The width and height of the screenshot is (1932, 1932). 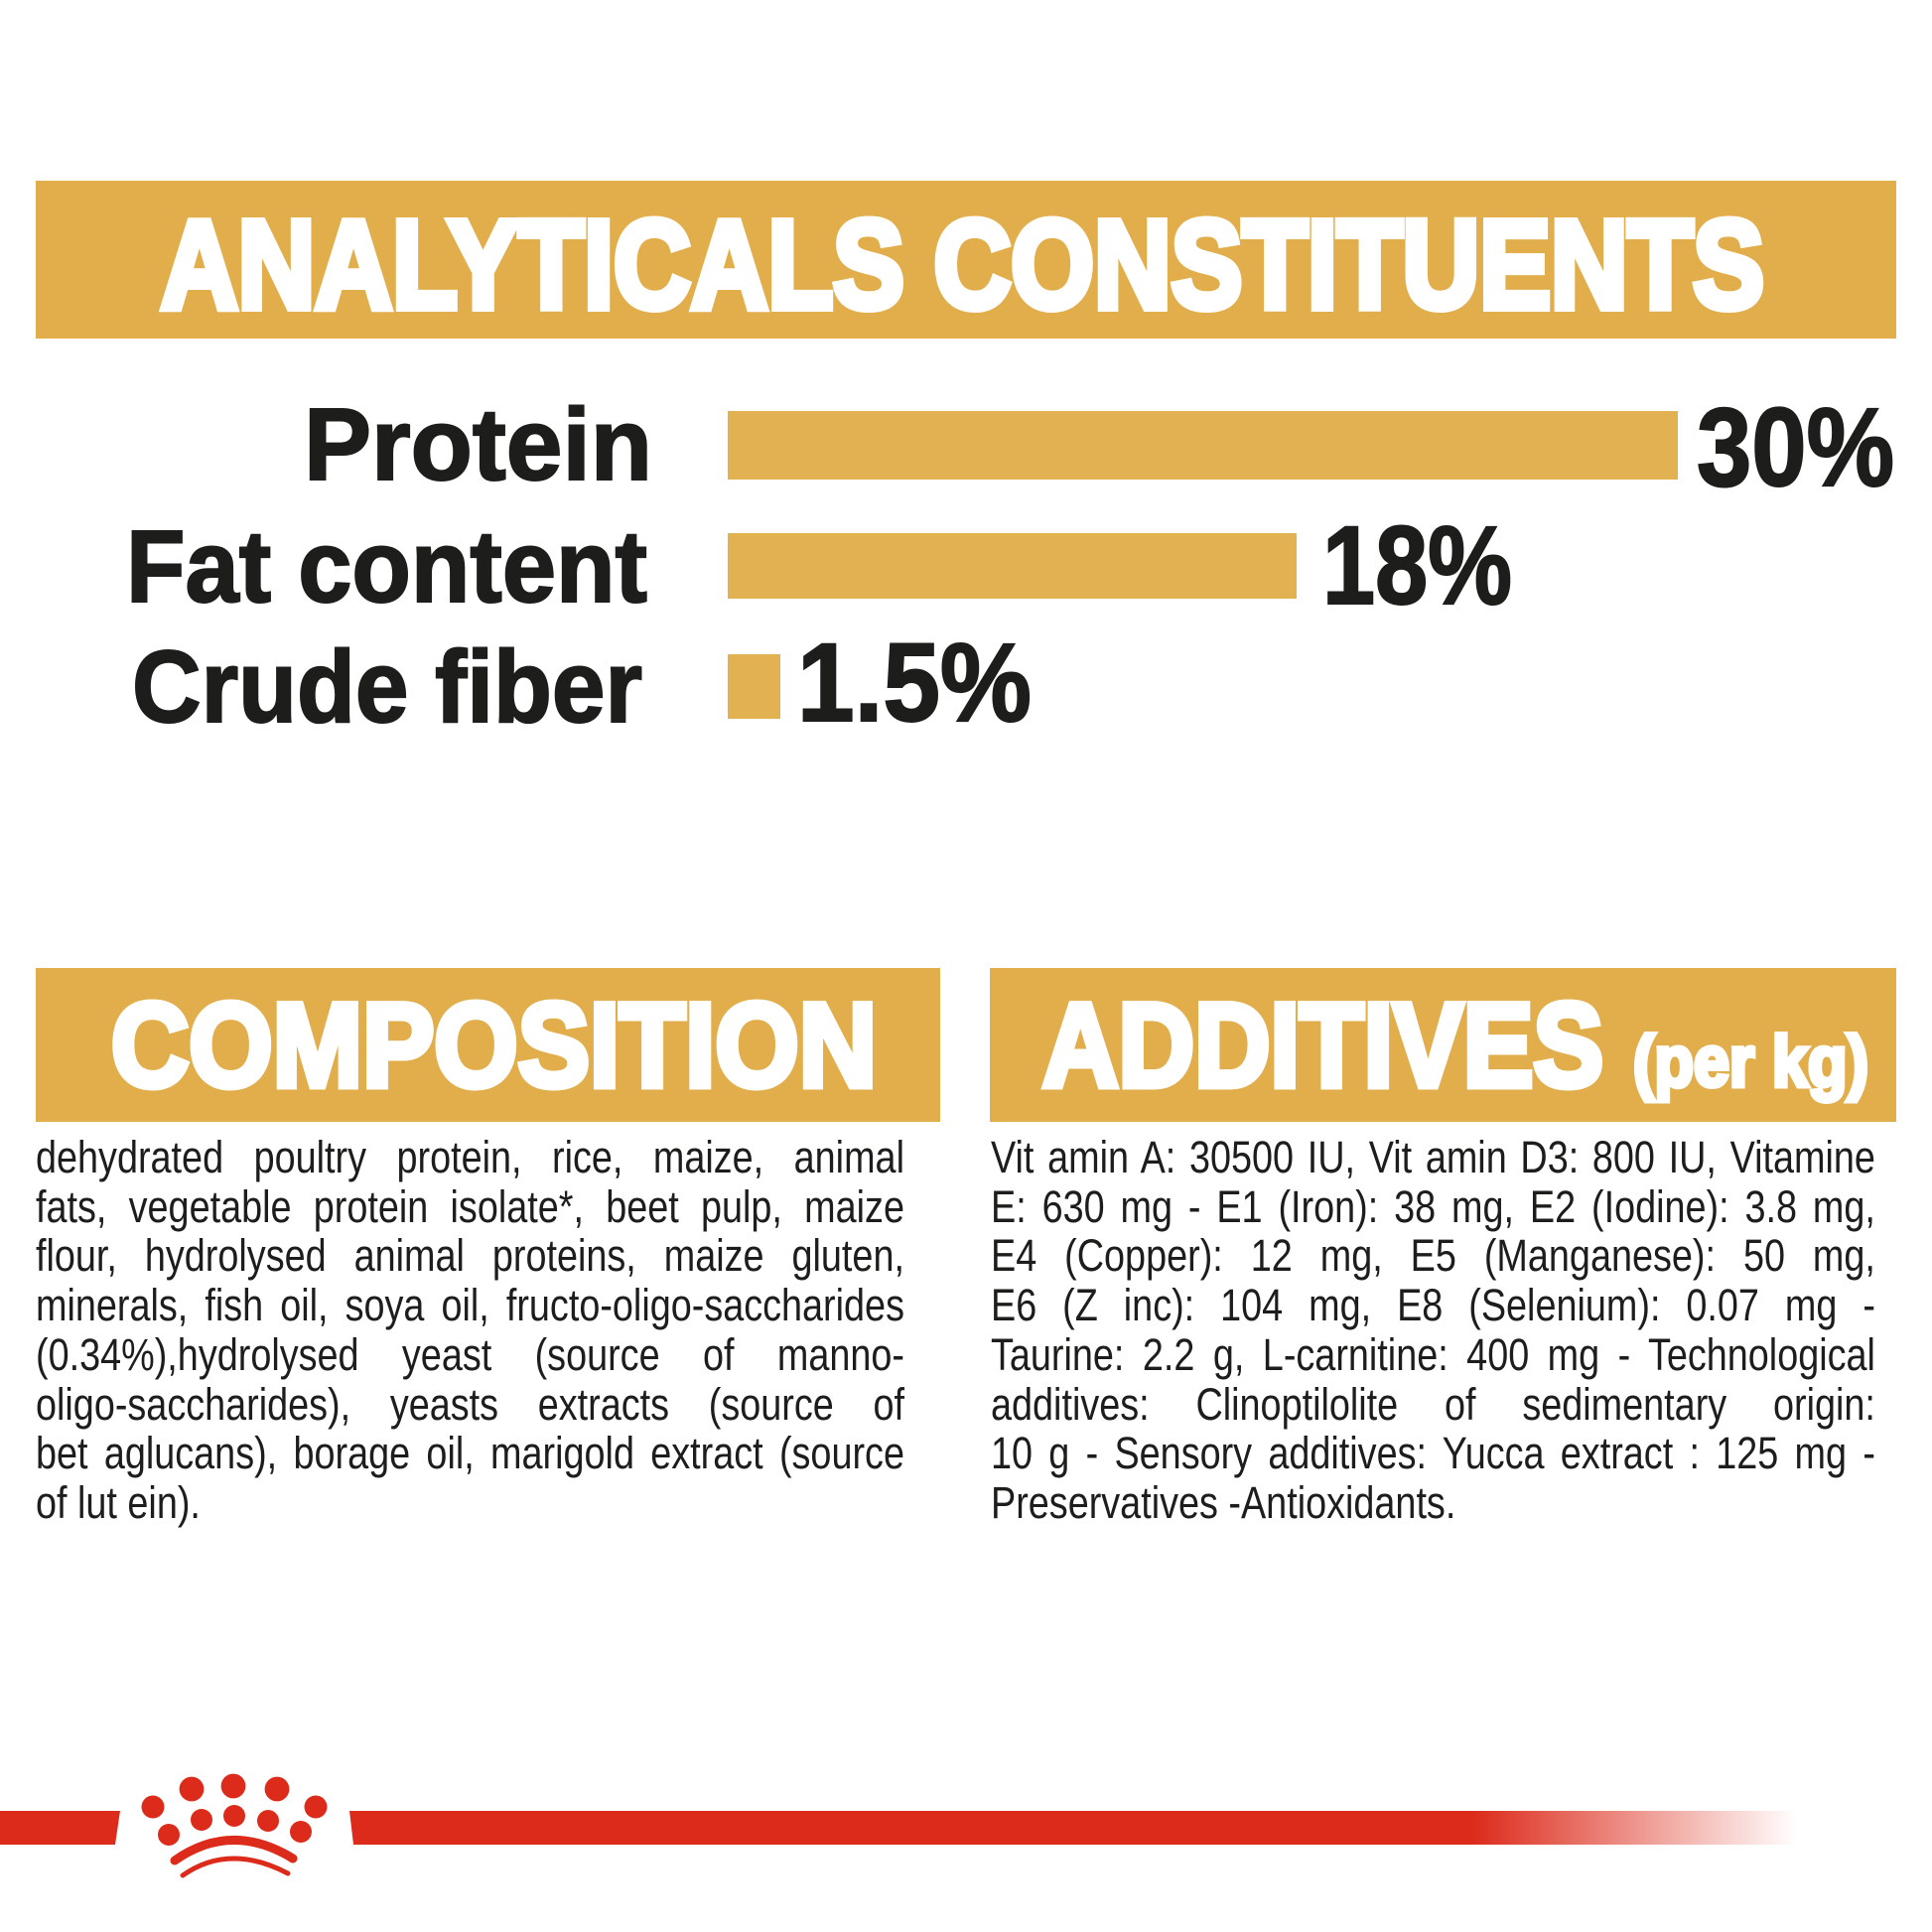 I want to click on svg-text: Crude fiber, so click(x=387, y=687).